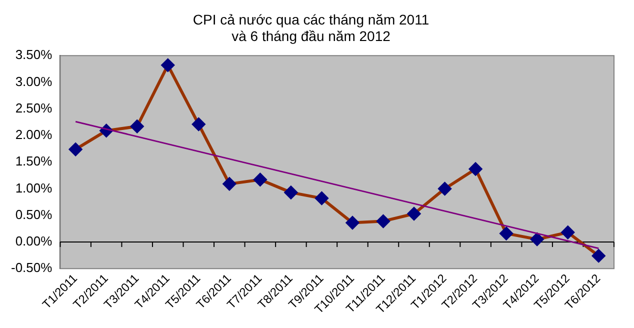 The height and width of the screenshot is (328, 634). What do you see at coordinates (311, 27) in the screenshot?
I see `chart-title: CPI cả nước qua các tháng năm 2011 và 6 tháng đầu năm 2012` at bounding box center [311, 27].